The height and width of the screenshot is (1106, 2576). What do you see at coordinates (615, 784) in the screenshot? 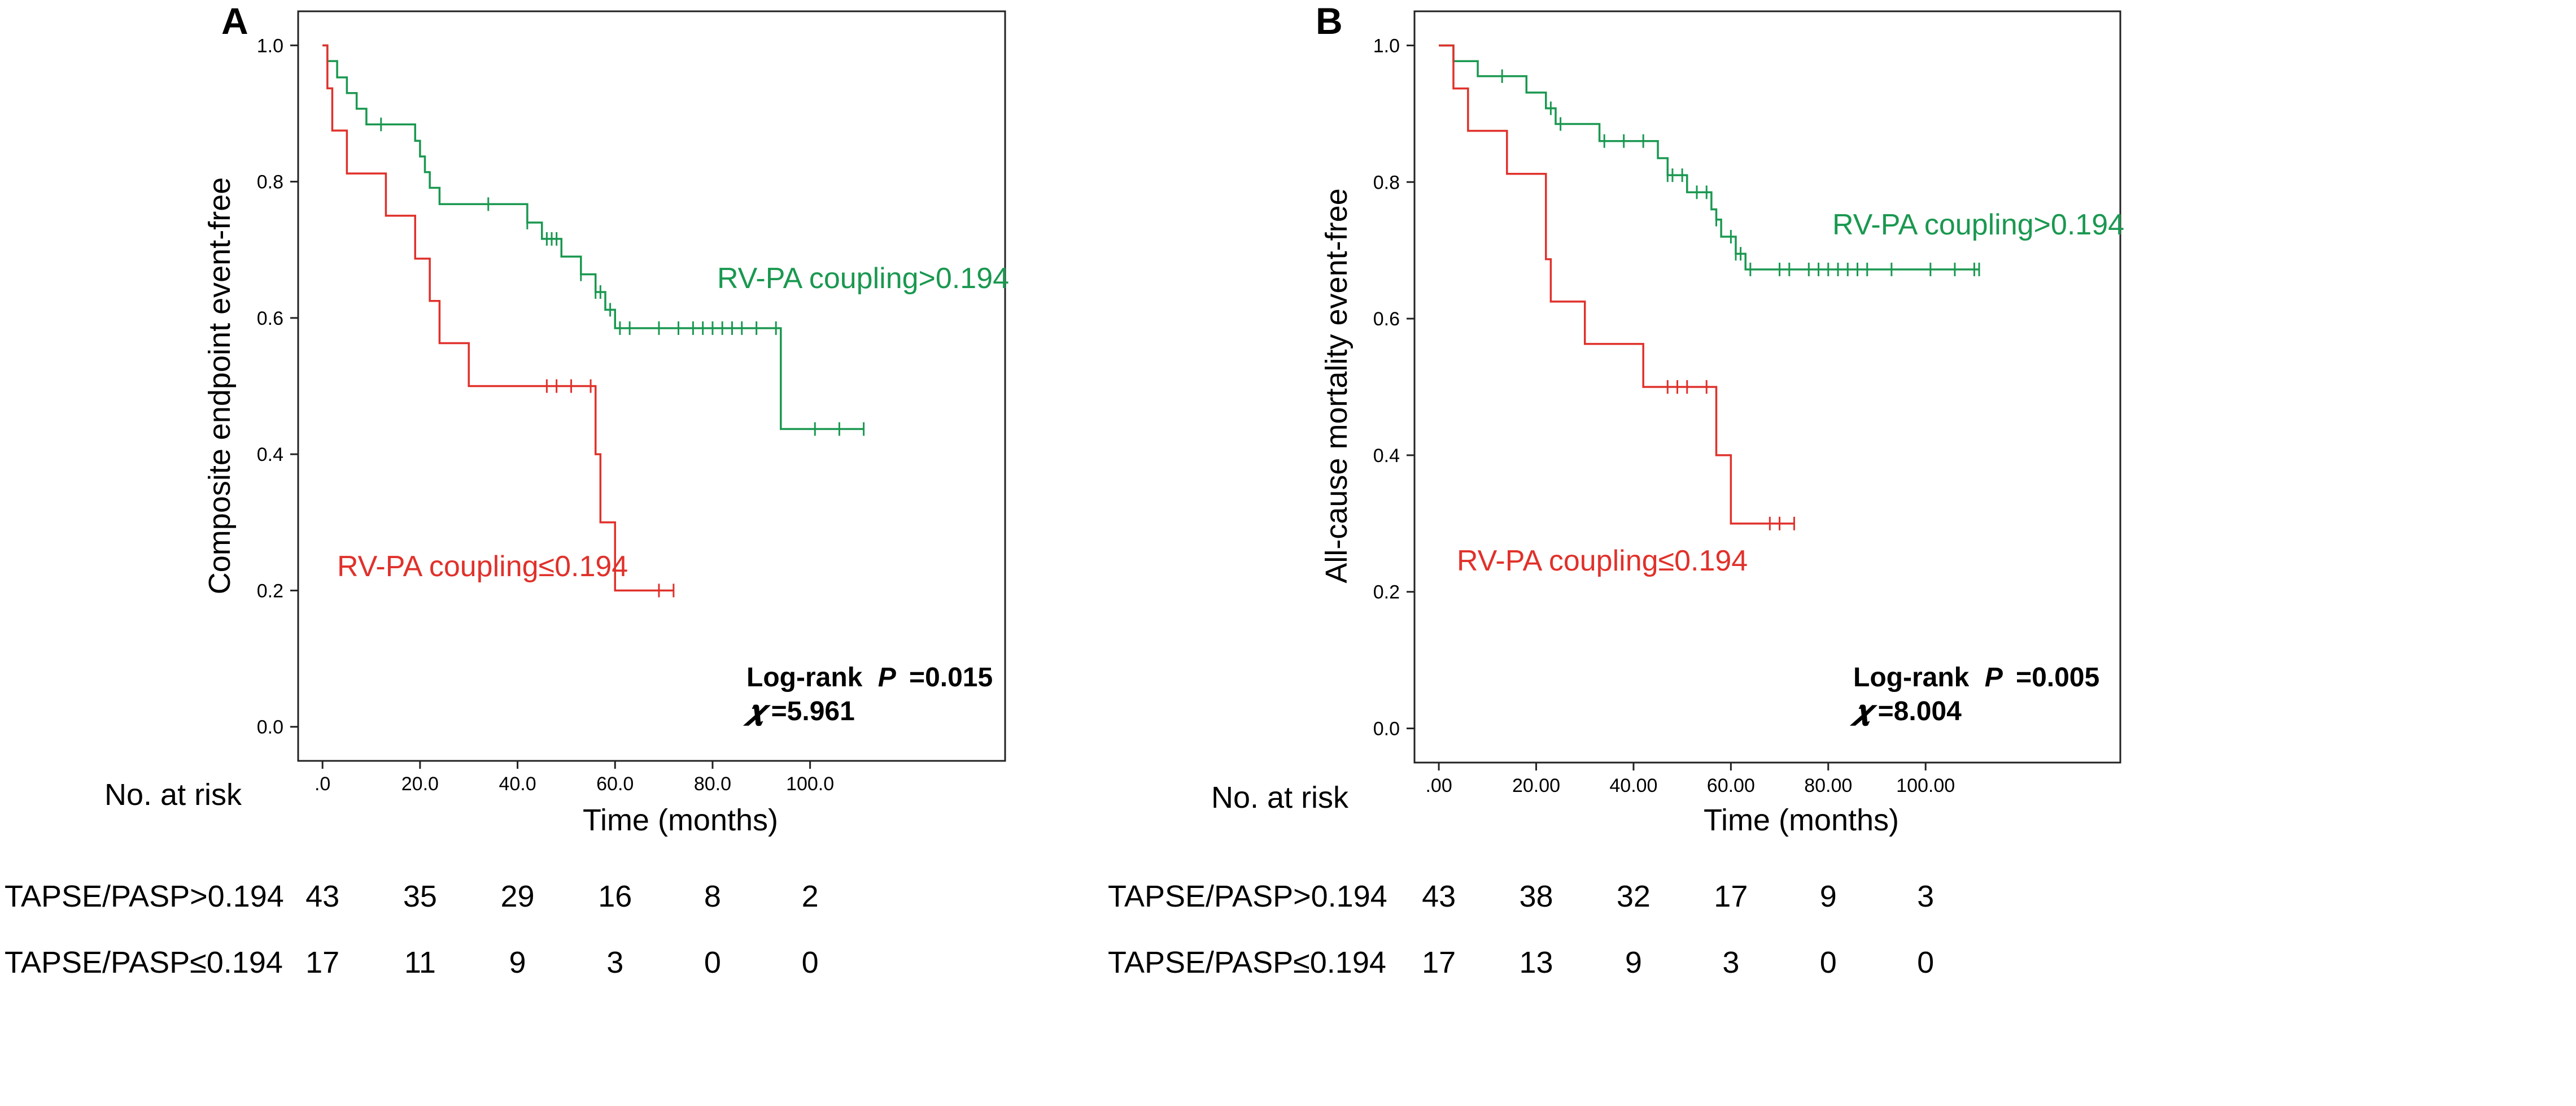
I see `x-tick-label: 60.0` at bounding box center [615, 784].